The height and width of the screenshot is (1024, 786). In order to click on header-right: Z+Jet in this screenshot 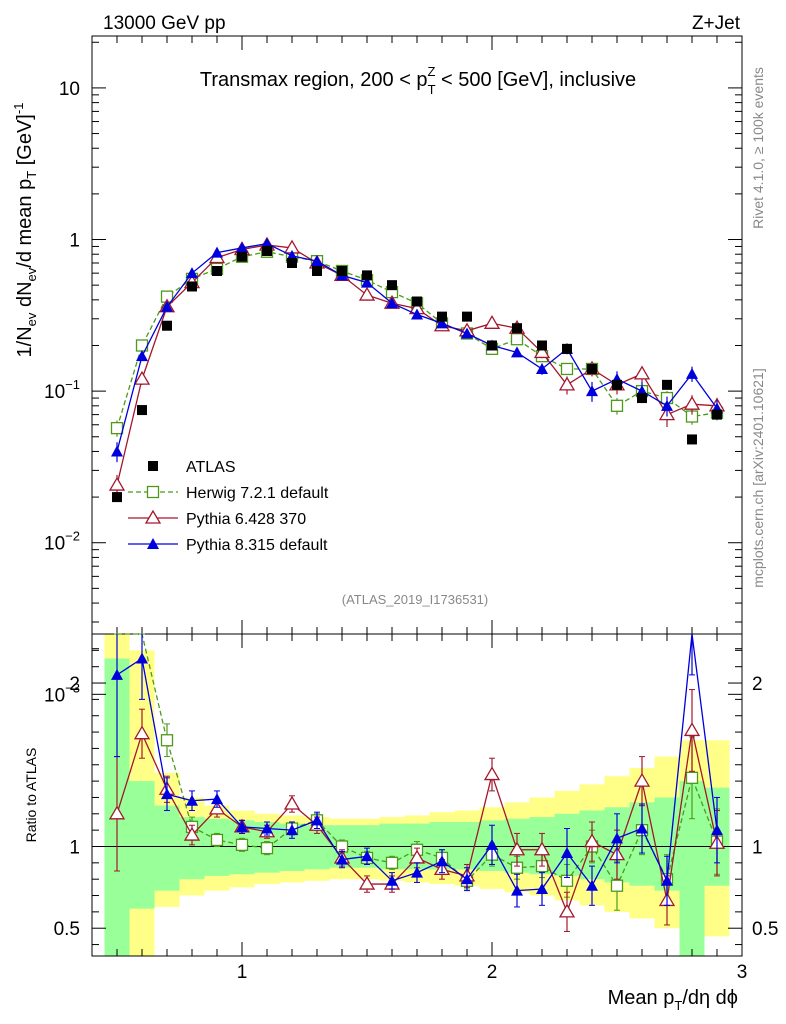, I will do `click(716, 23)`.